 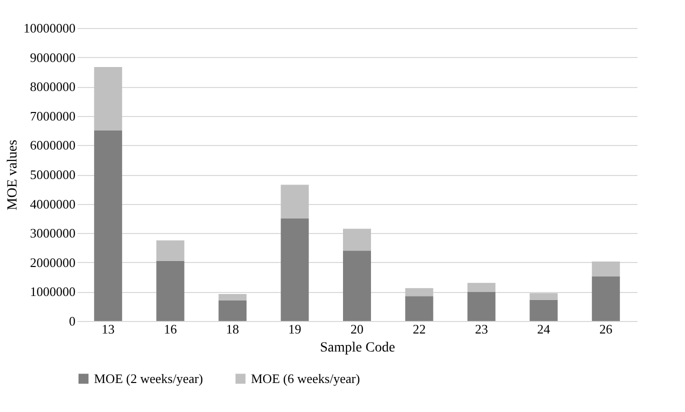 I want to click on y-tick-label: 7000000, so click(x=53, y=116).